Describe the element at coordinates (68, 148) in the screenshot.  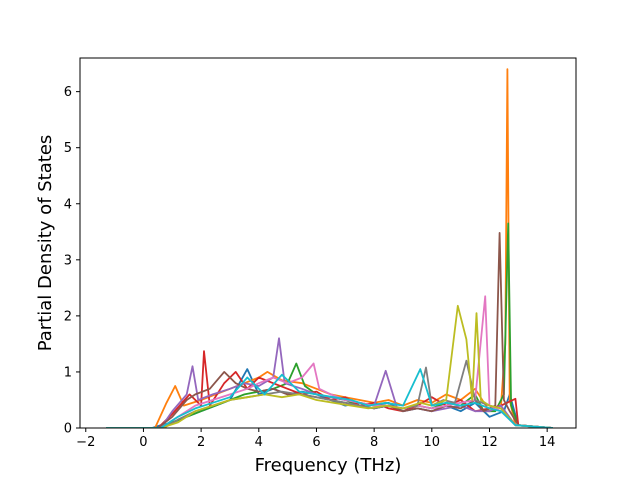
I see `y-tick-label: 5` at that location.